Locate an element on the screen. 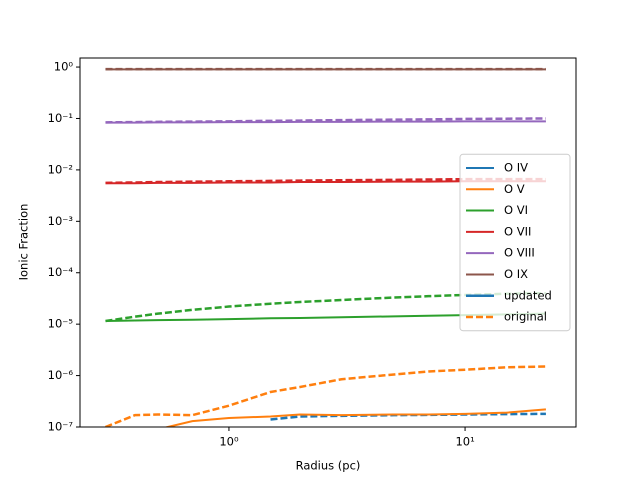 The height and width of the screenshot is (480, 640). legend-label: O VIII is located at coordinates (519, 253).